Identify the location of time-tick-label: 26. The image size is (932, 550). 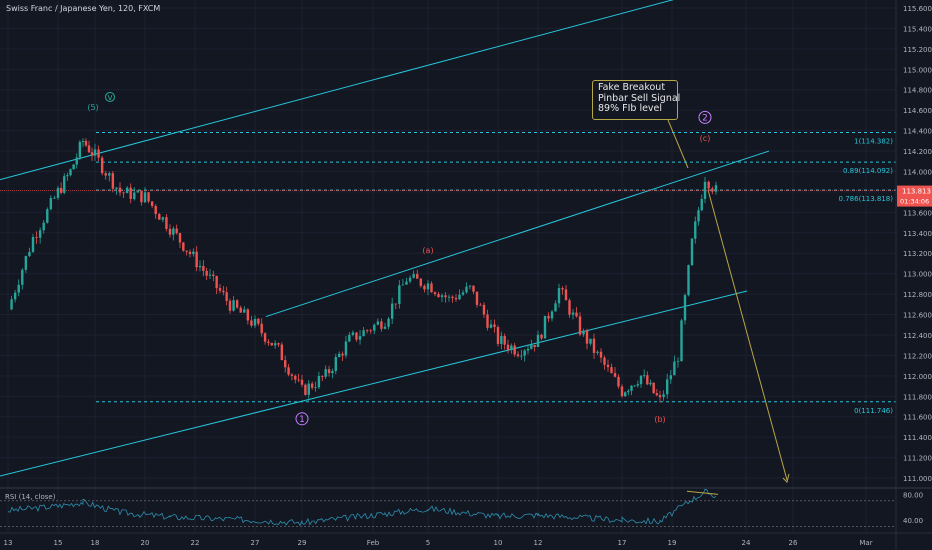
(793, 543).